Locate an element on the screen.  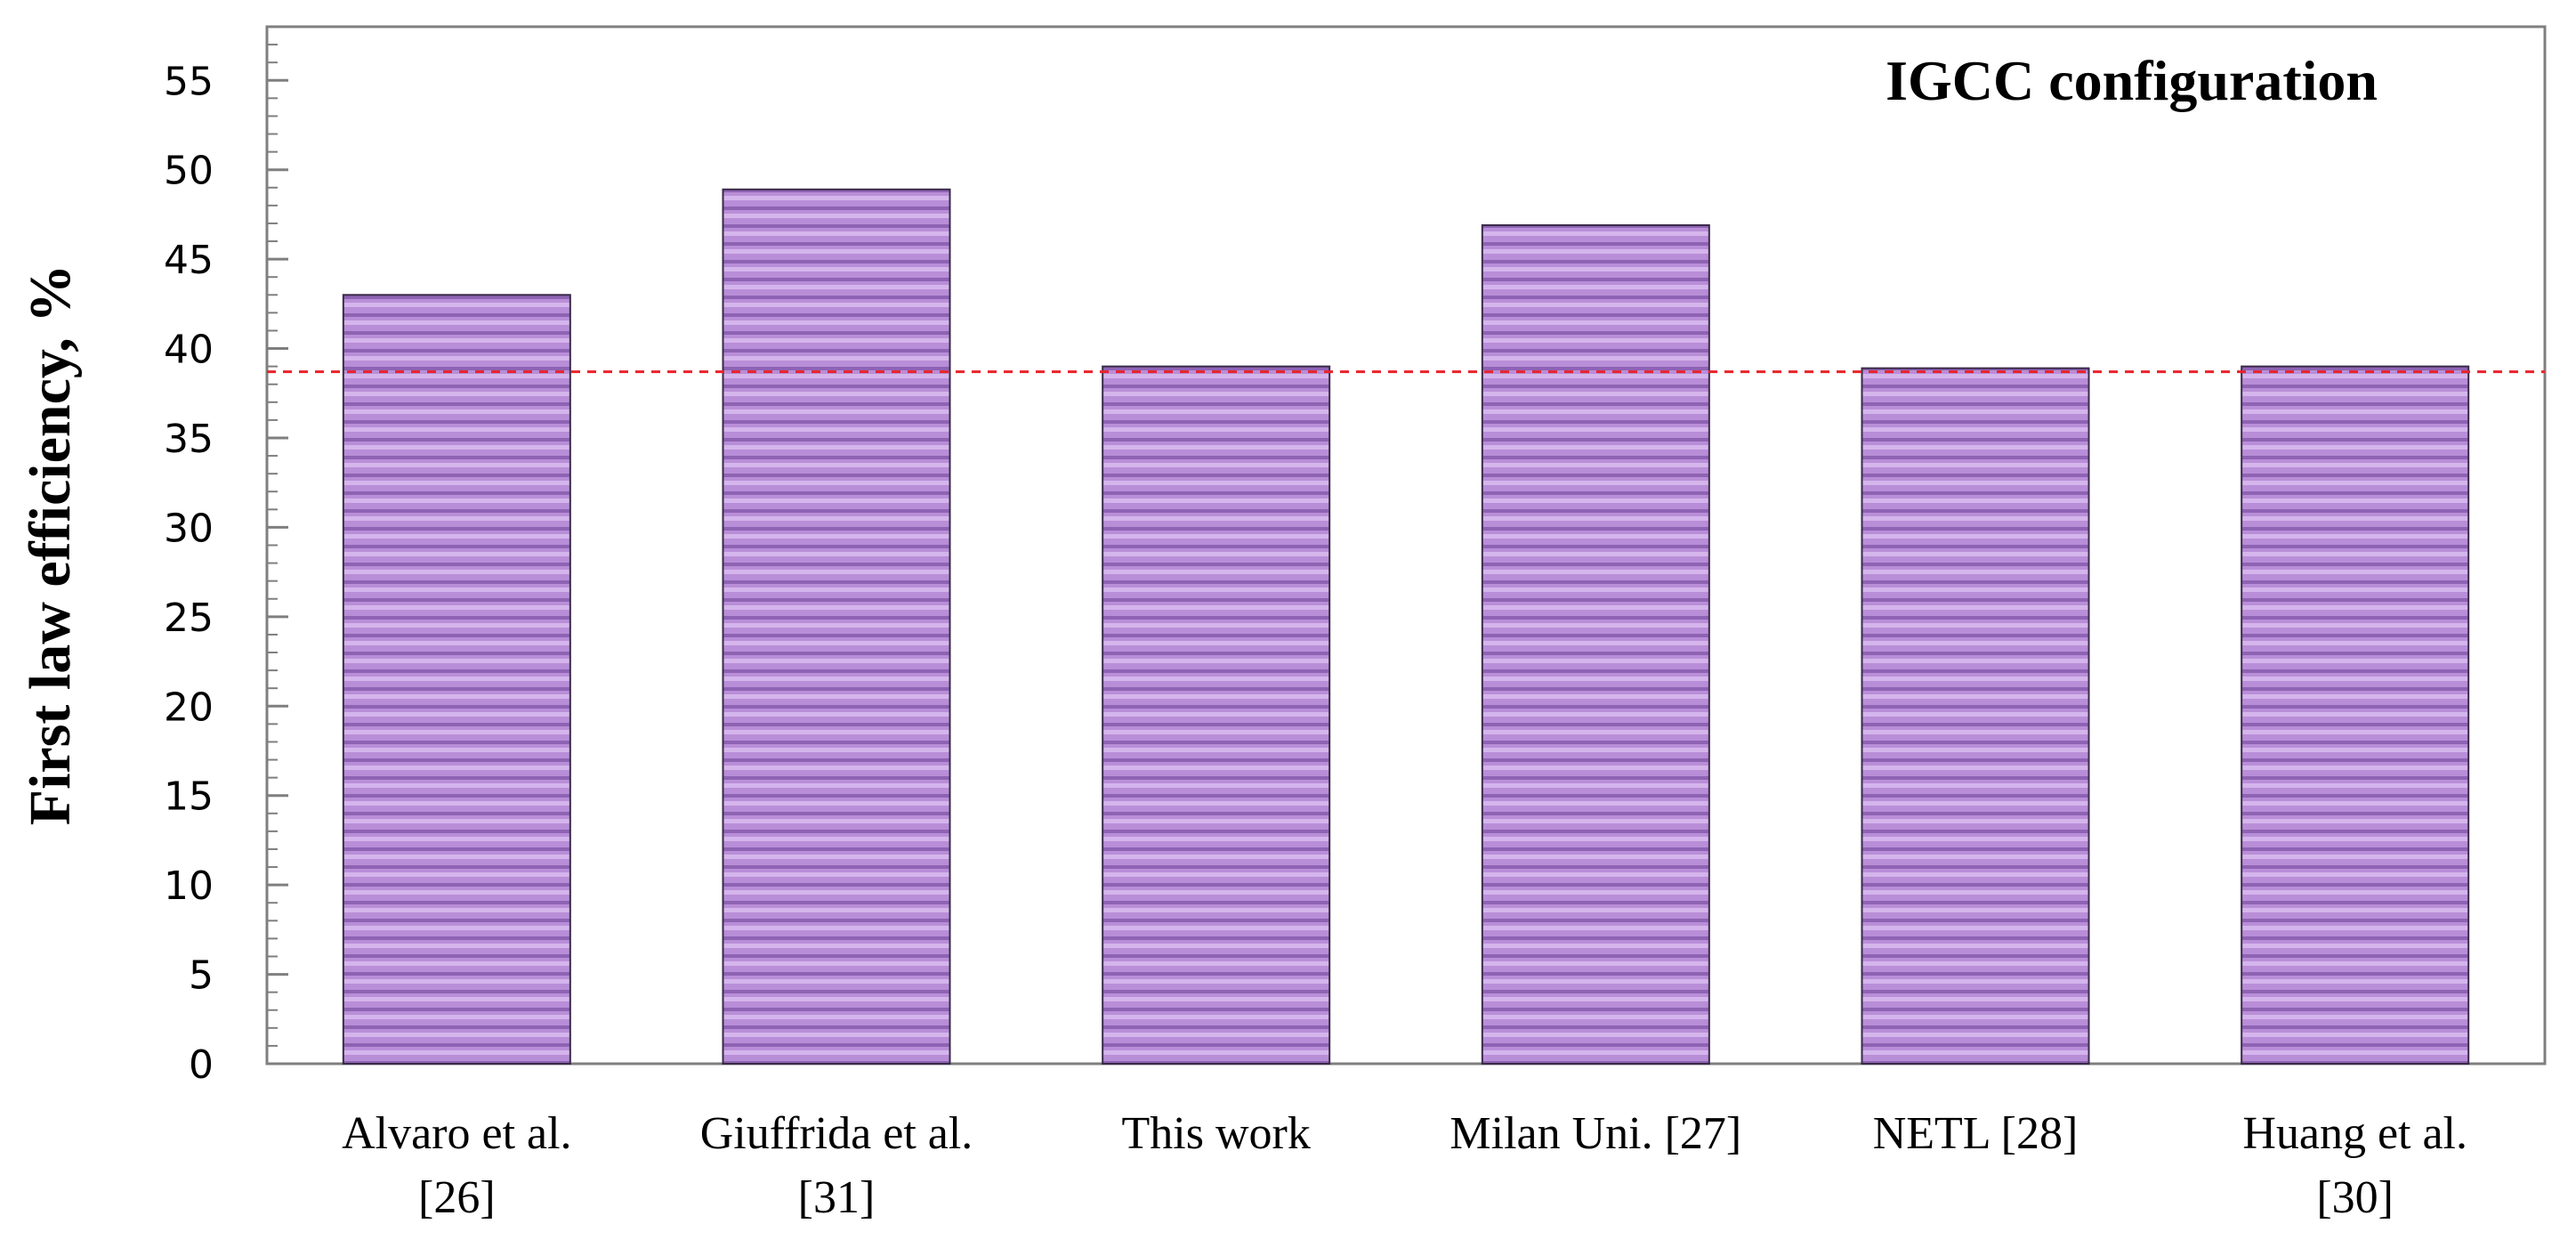
x-tick-label: Giuffrida et al. [31] is located at coordinates (836, 1165).